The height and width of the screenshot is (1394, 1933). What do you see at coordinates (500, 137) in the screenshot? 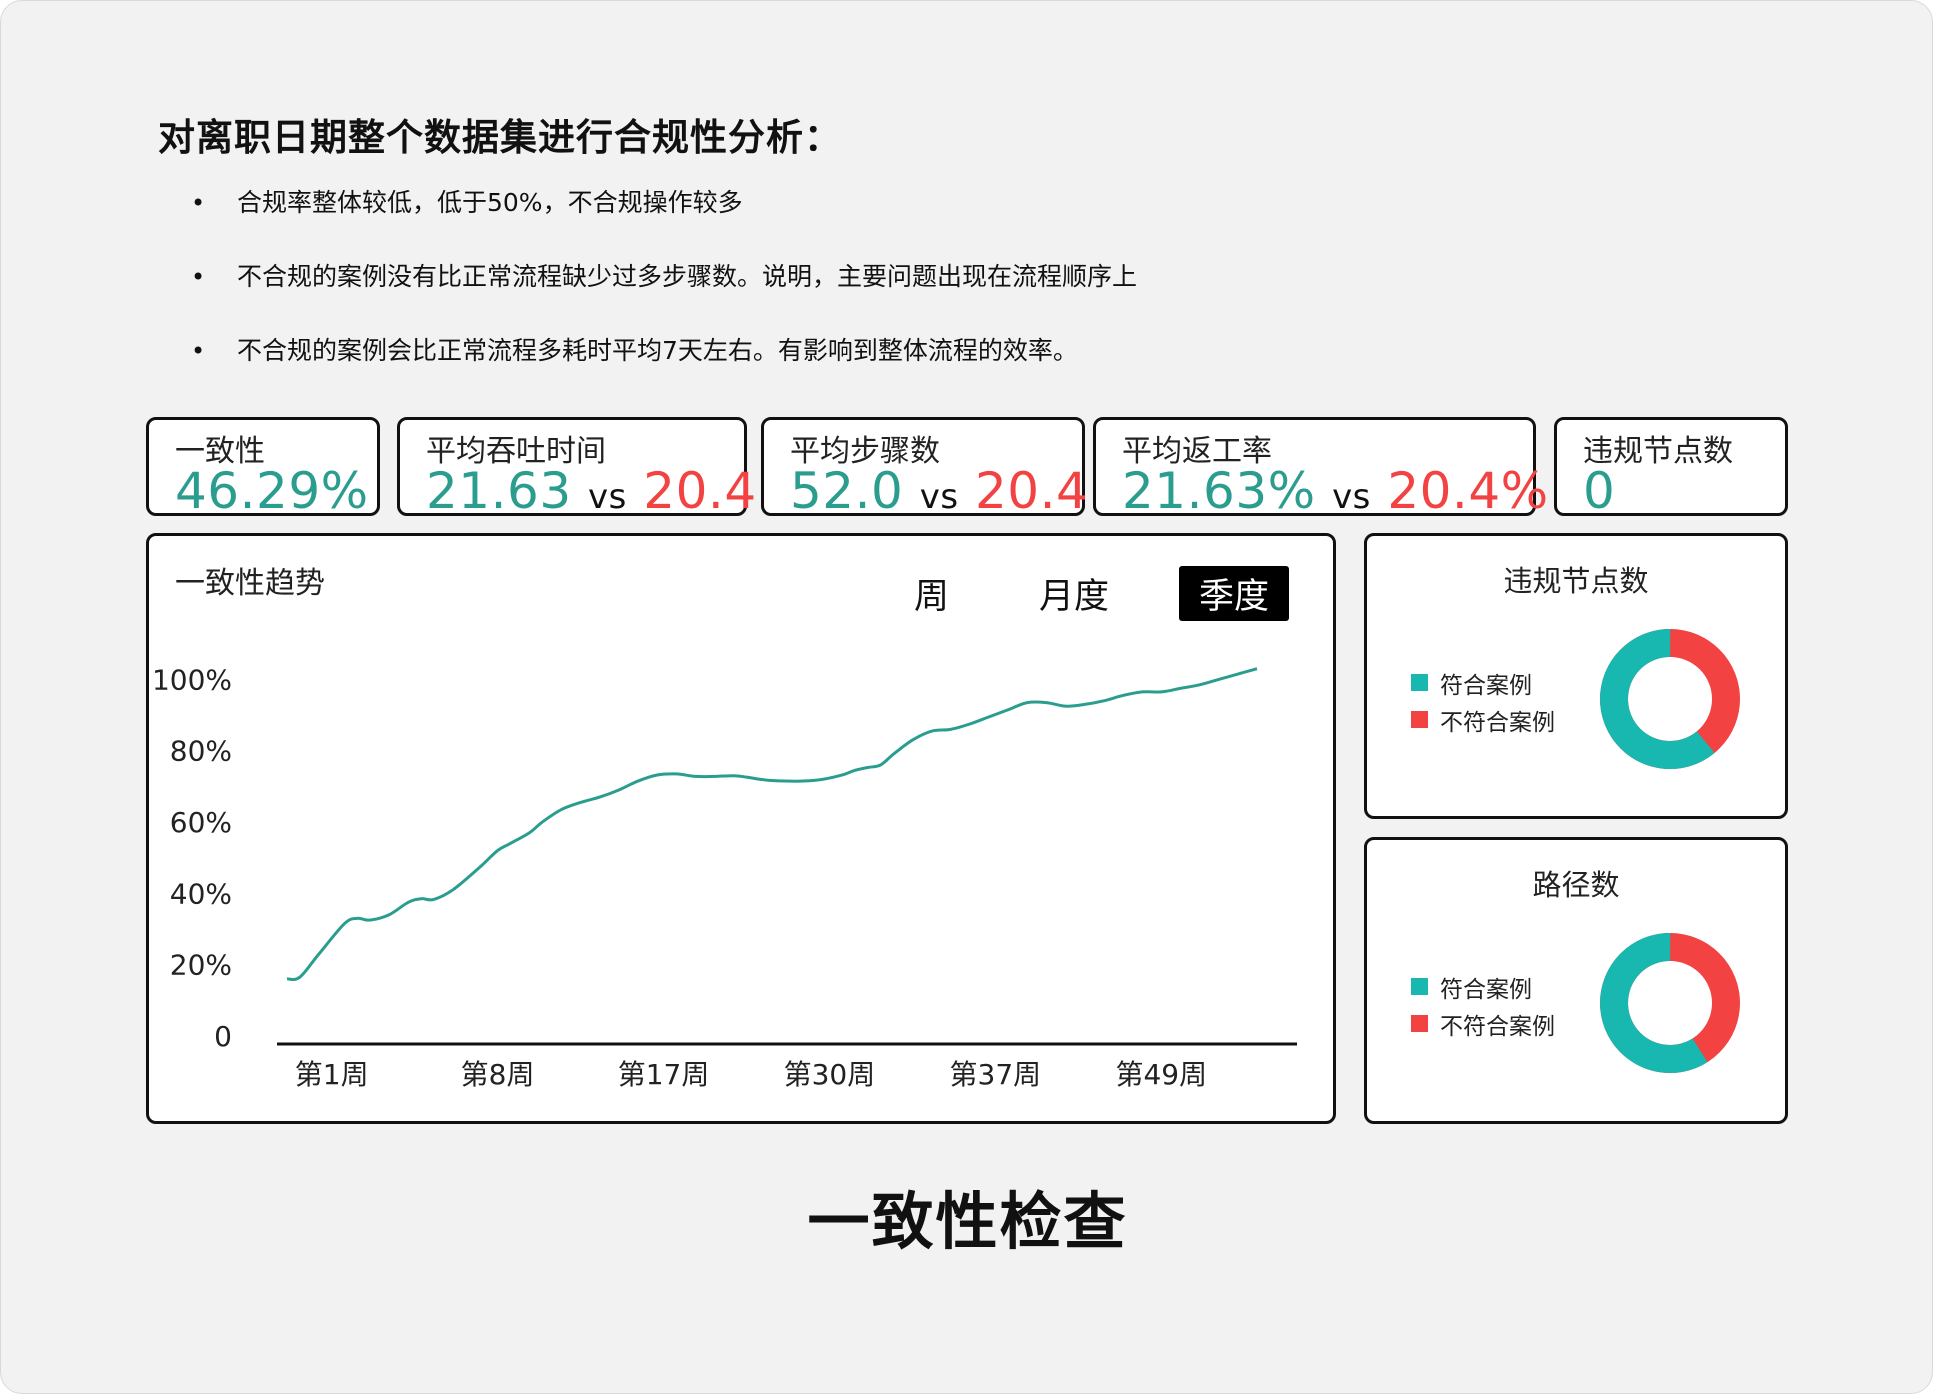
I see `analysis-heading: 对离职日期整个数据集进行合规性分析：` at bounding box center [500, 137].